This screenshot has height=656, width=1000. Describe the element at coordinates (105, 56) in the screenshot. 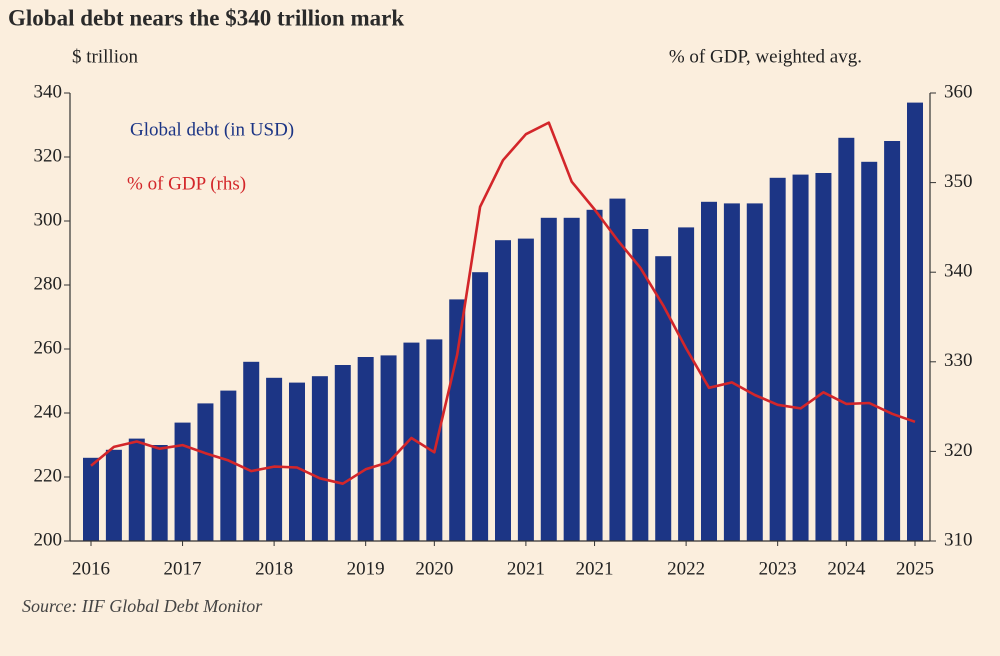

I see `y-axis-label: $ trillion` at that location.